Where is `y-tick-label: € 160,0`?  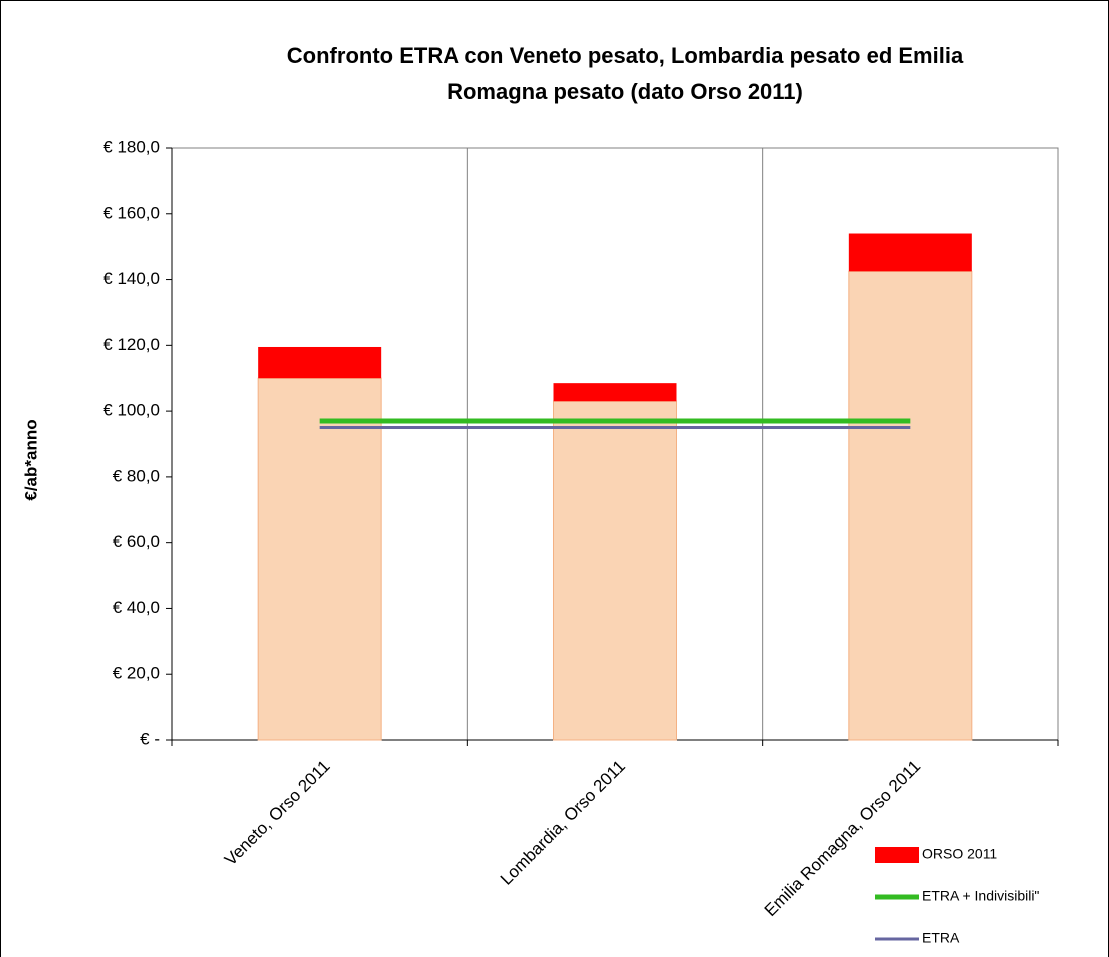 y-tick-label: € 160,0 is located at coordinates (131, 212).